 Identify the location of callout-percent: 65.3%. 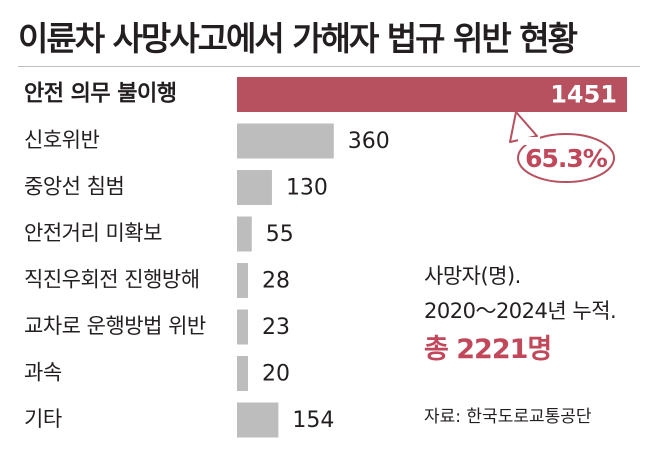
(566, 158).